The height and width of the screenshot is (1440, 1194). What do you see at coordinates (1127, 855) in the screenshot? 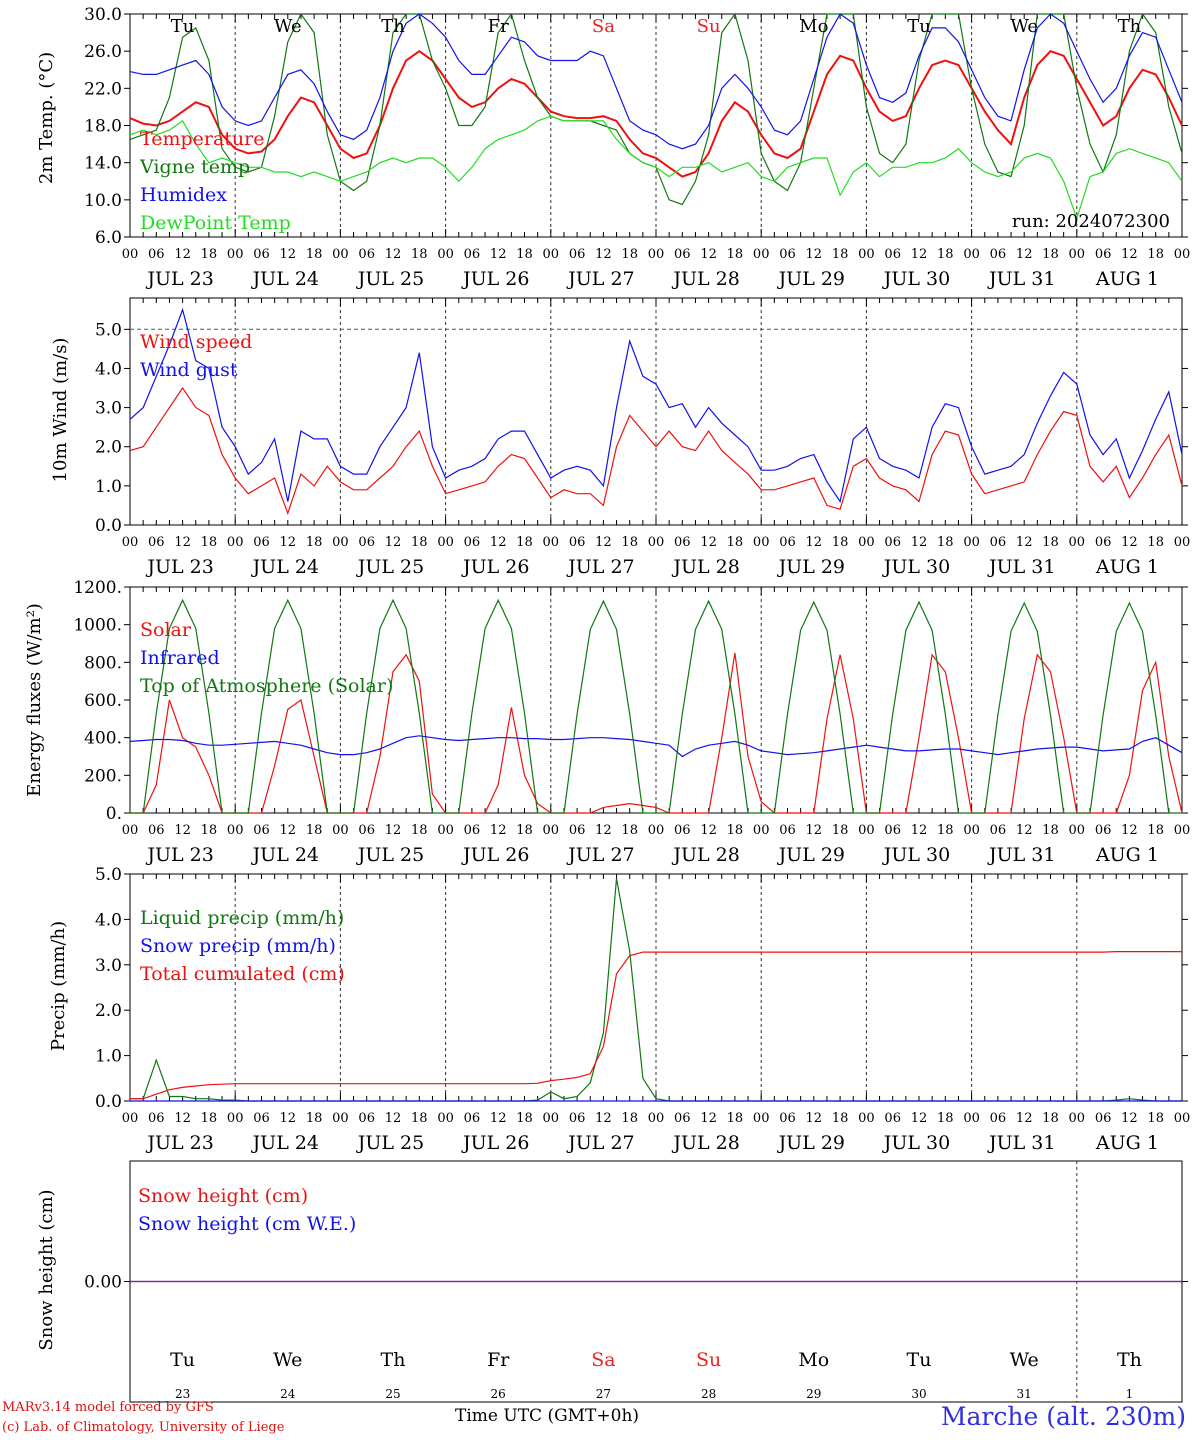
I see `x-day-label: AUG 1` at bounding box center [1127, 855].